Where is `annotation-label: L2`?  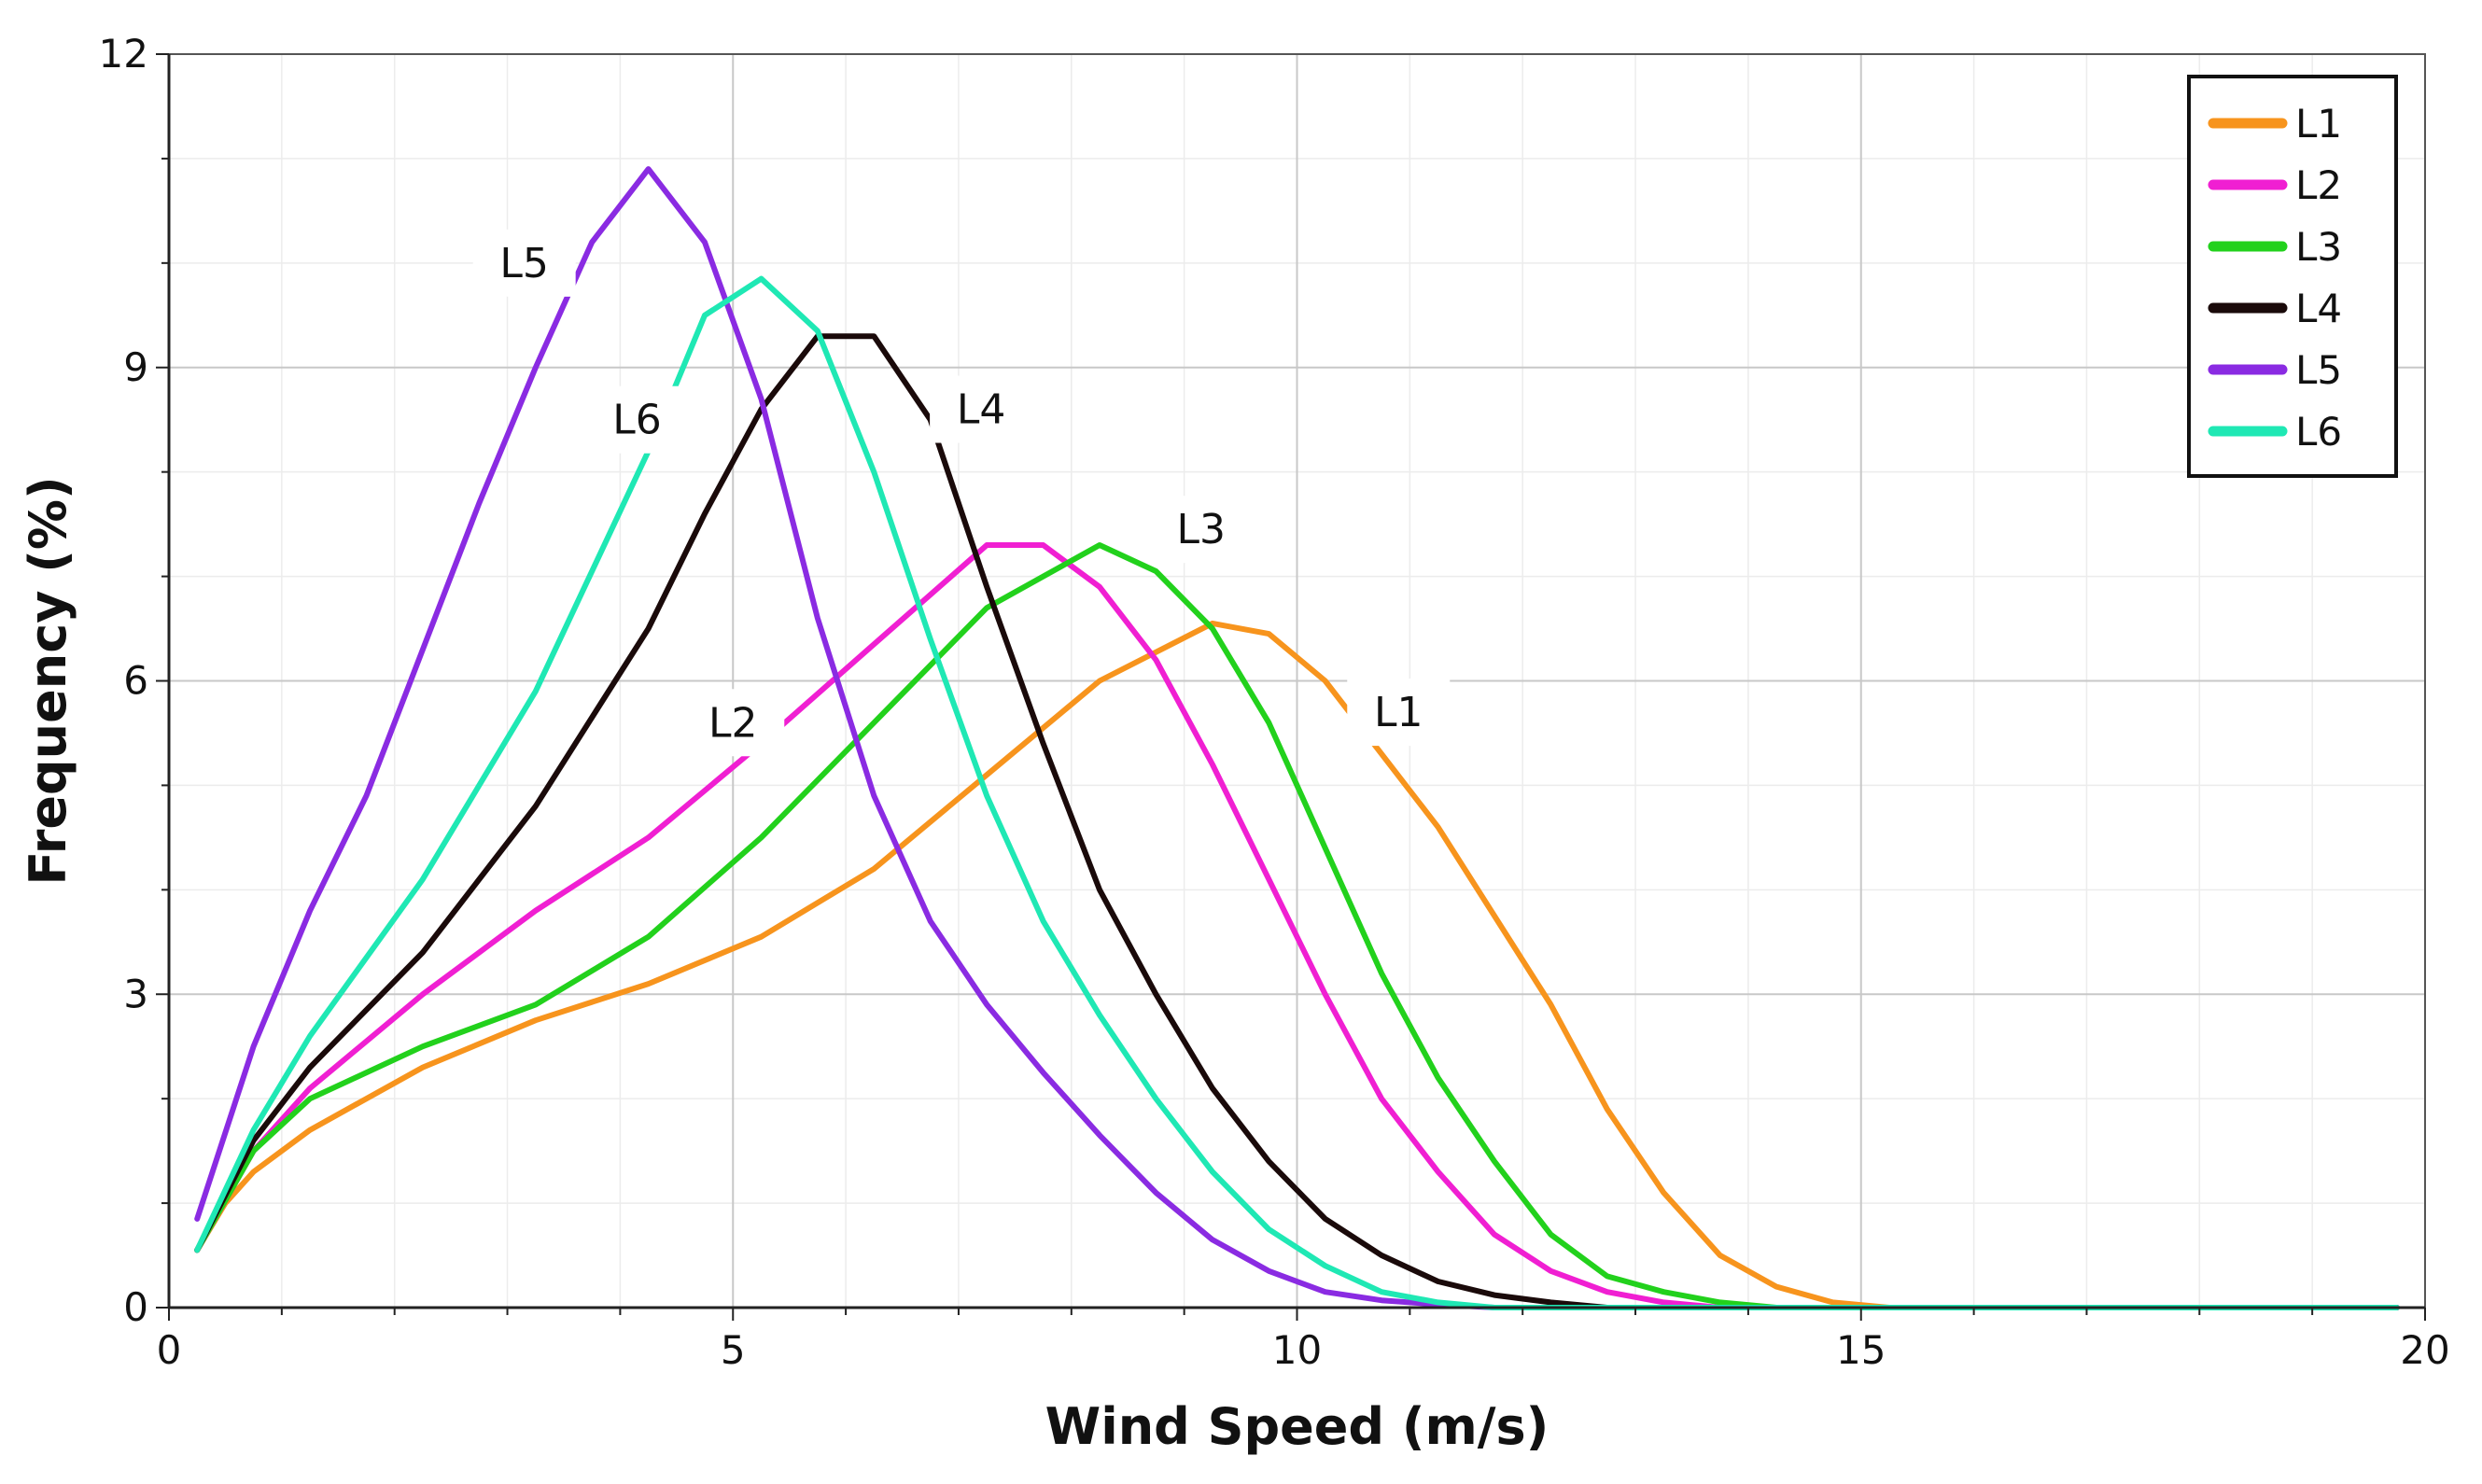 annotation-label: L2 is located at coordinates (733, 723).